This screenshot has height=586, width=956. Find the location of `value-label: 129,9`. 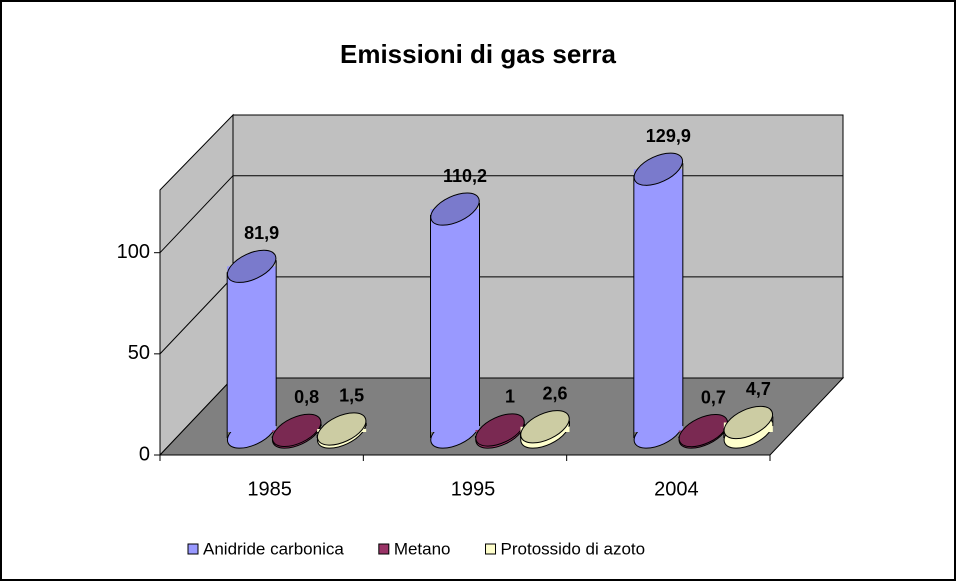

value-label: 129,9 is located at coordinates (668, 136).